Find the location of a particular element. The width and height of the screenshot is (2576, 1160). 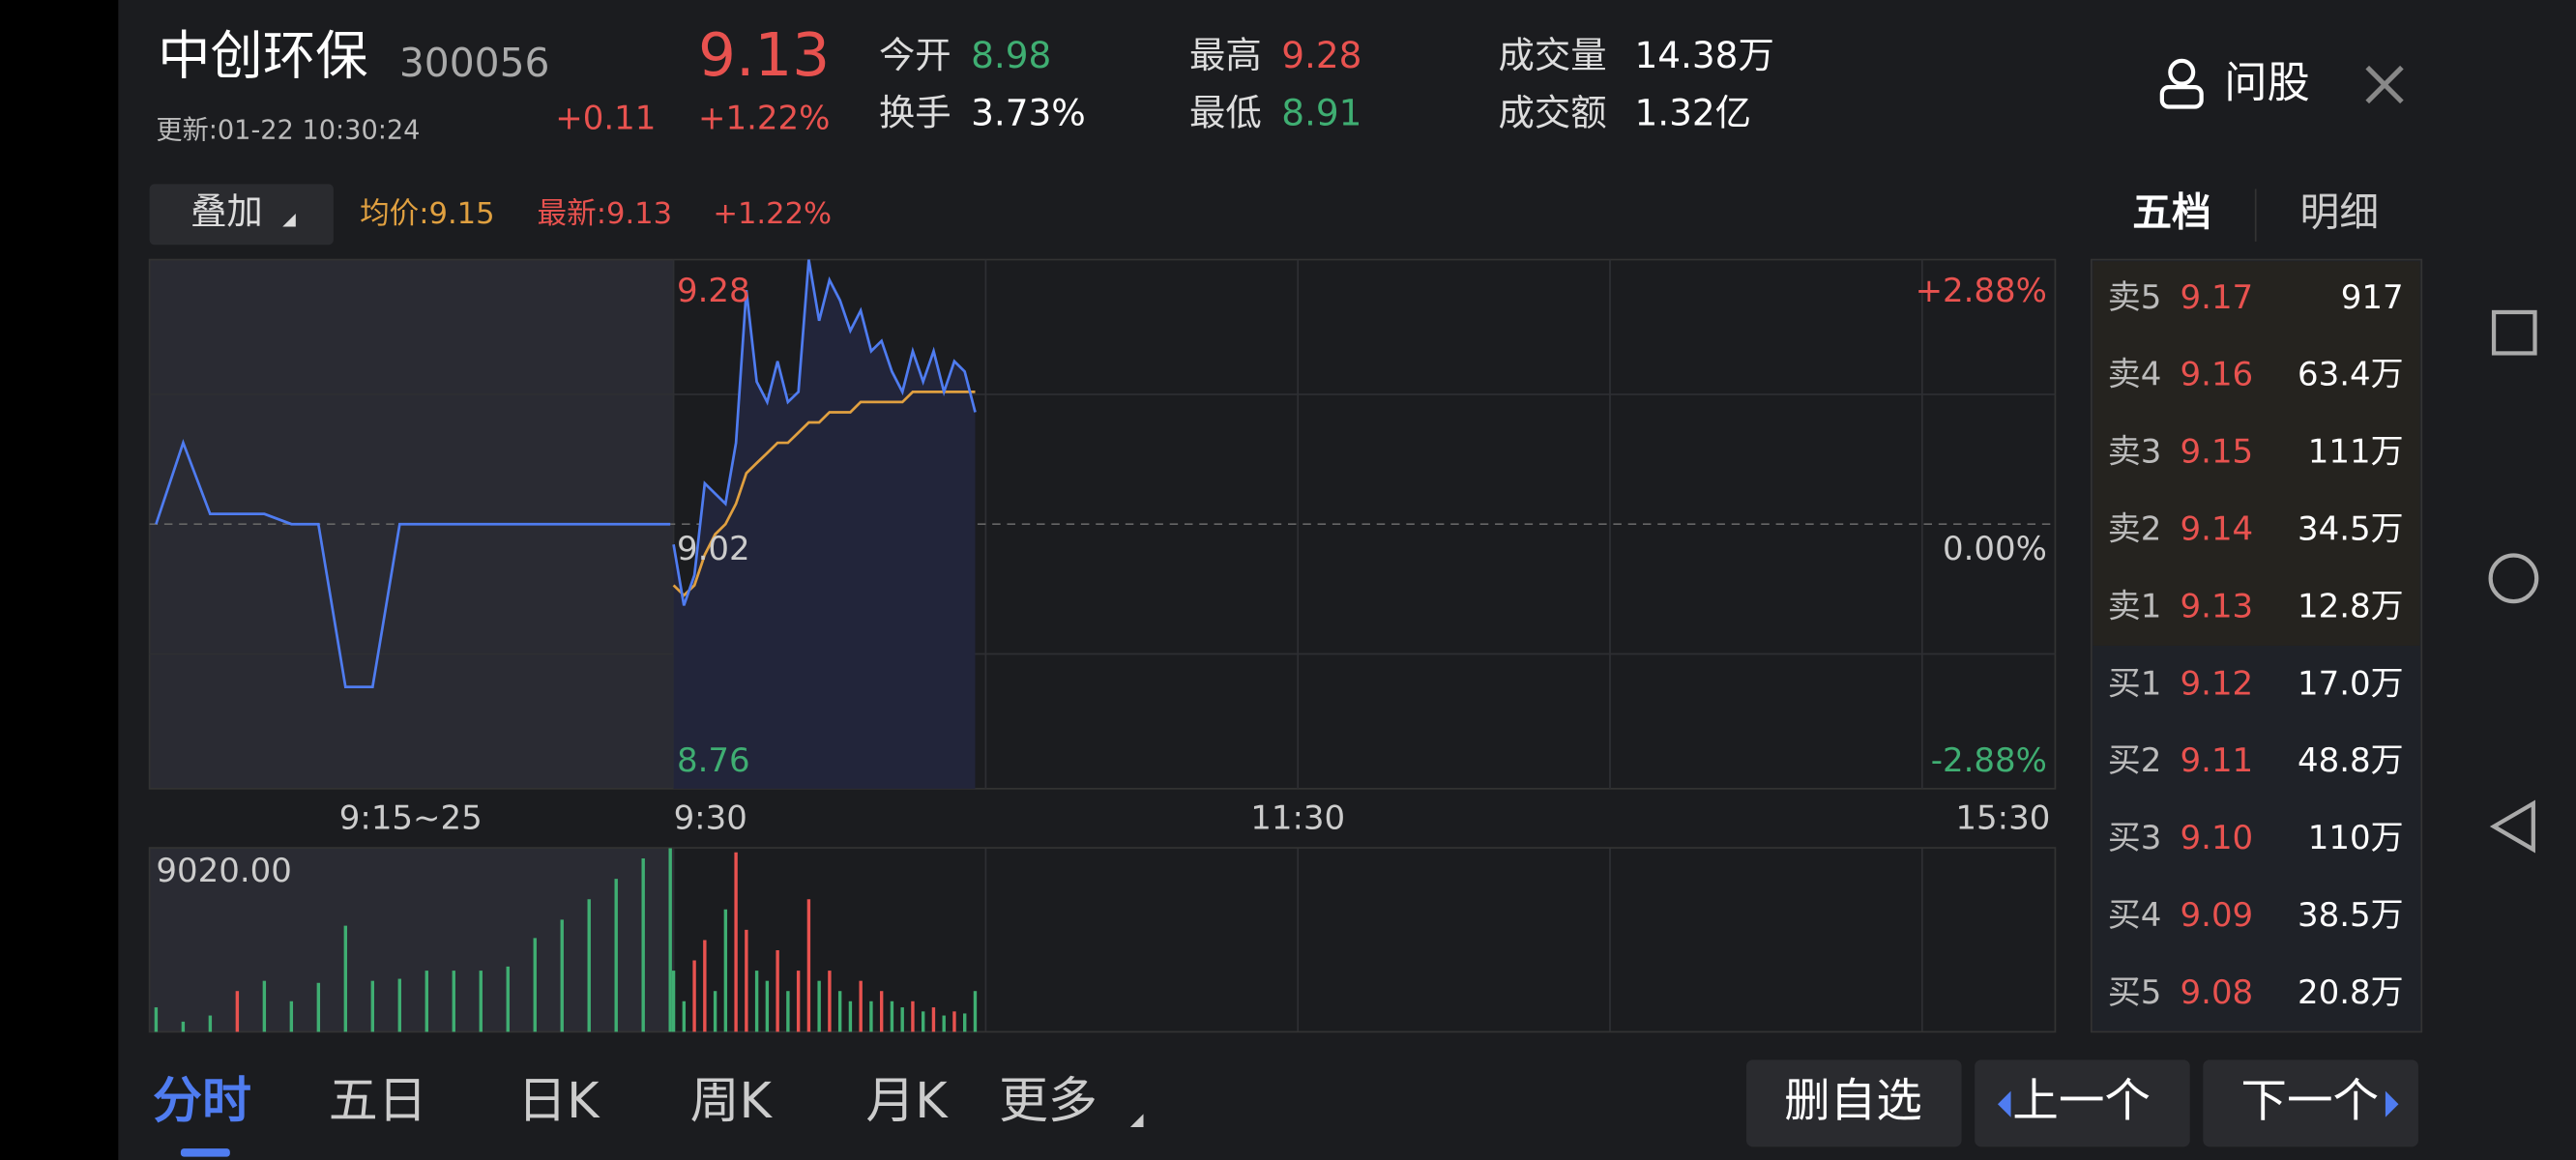

book-label: 卖3 is located at coordinates (2135, 452).